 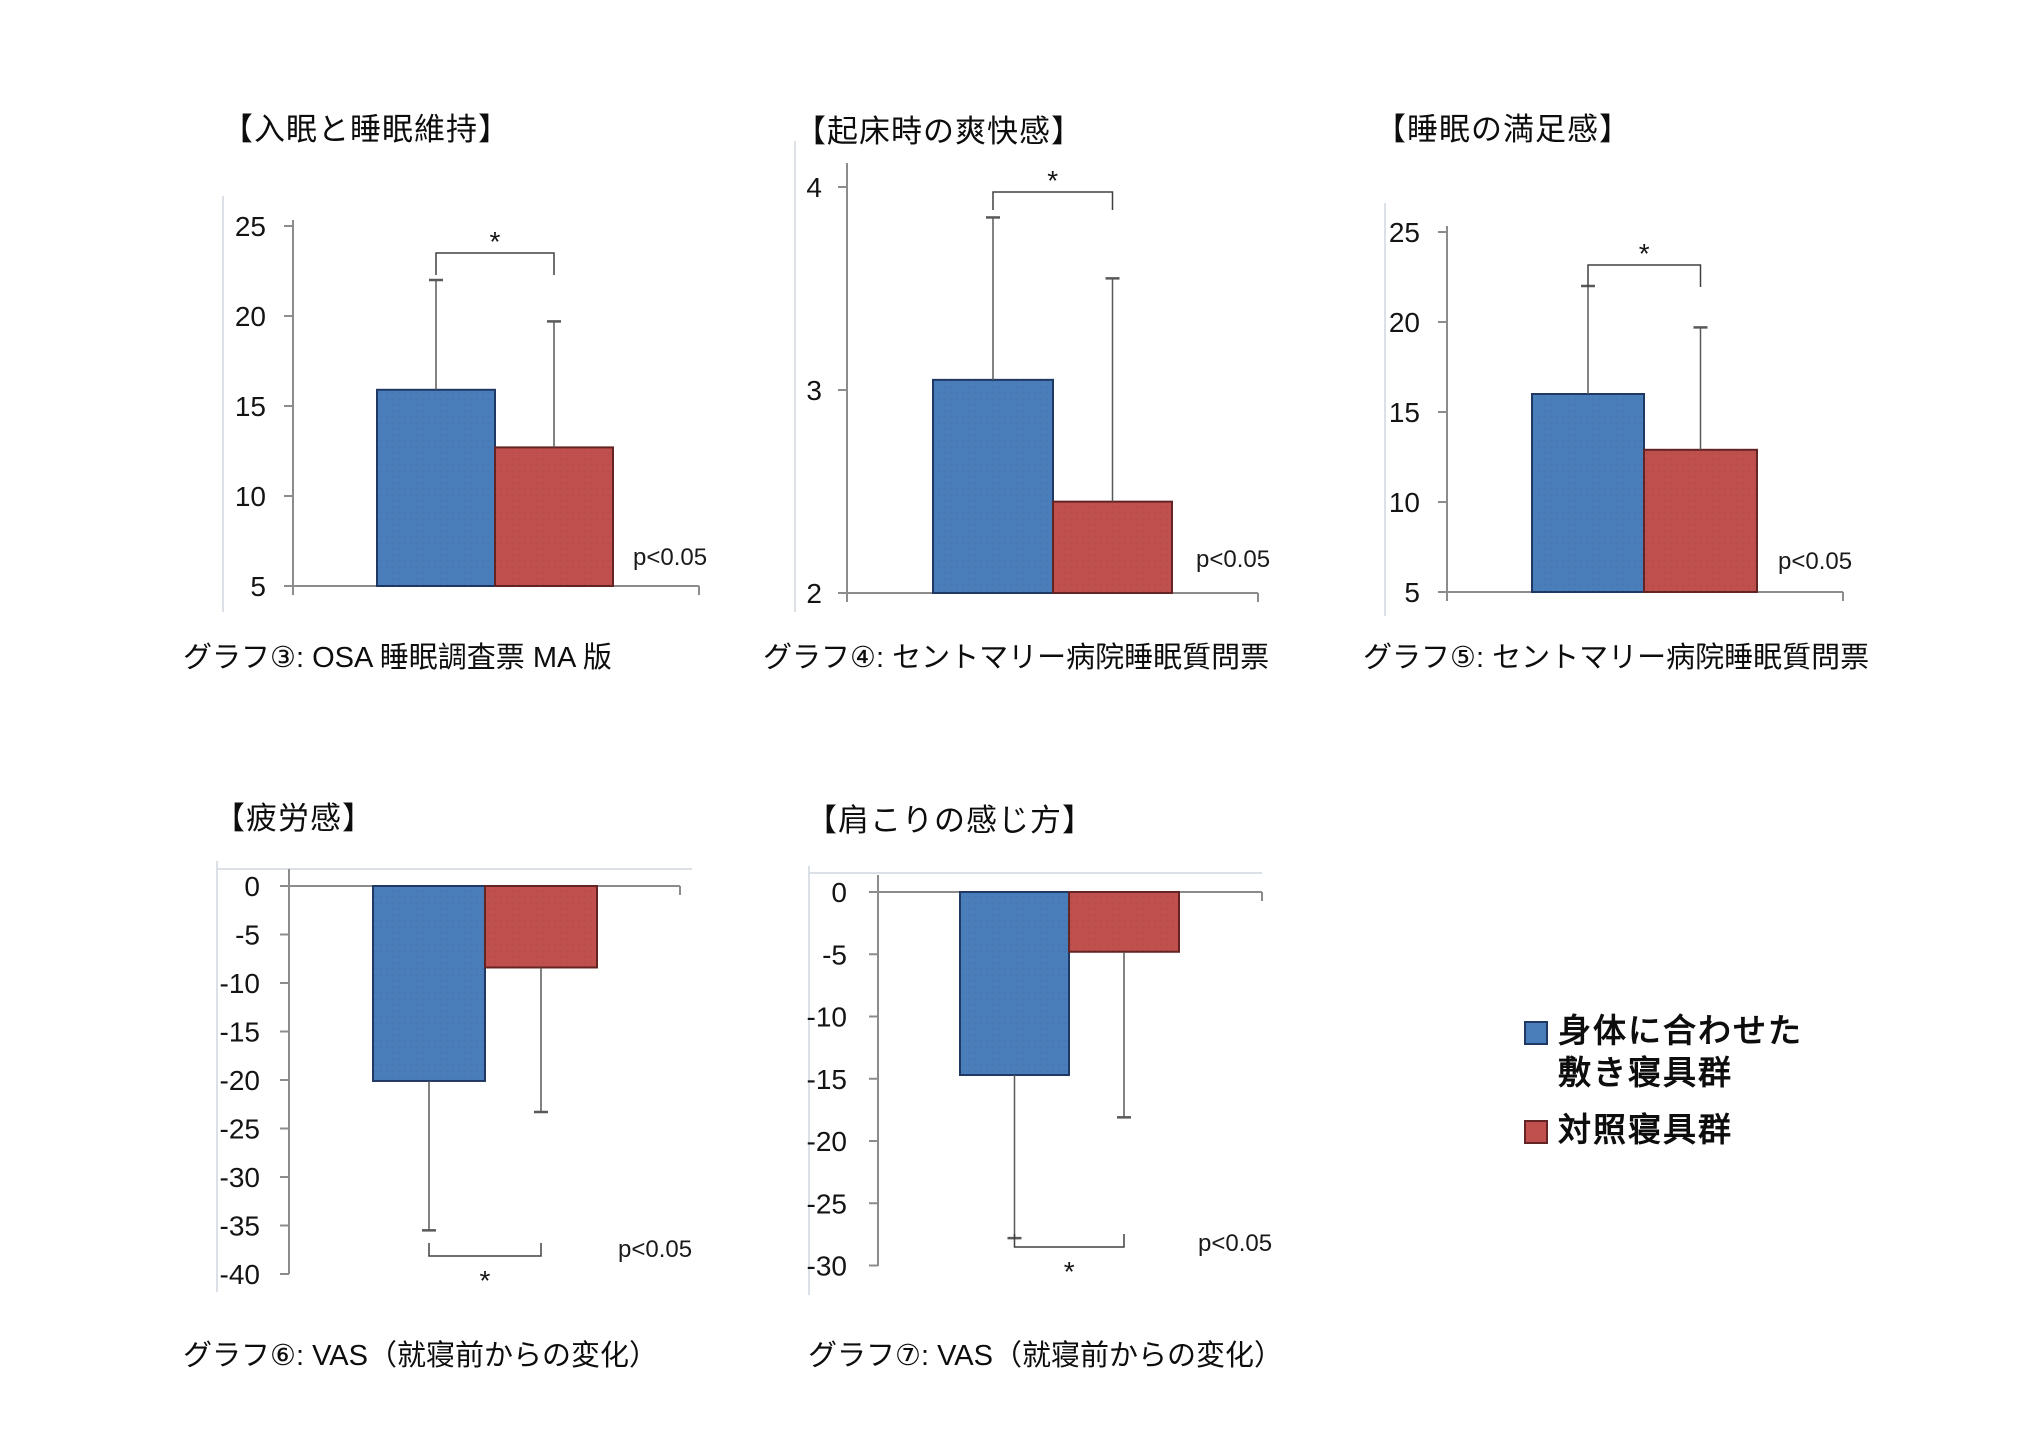 What do you see at coordinates (1235, 1243) in the screenshot?
I see `p-value-graph7: p<0.05` at bounding box center [1235, 1243].